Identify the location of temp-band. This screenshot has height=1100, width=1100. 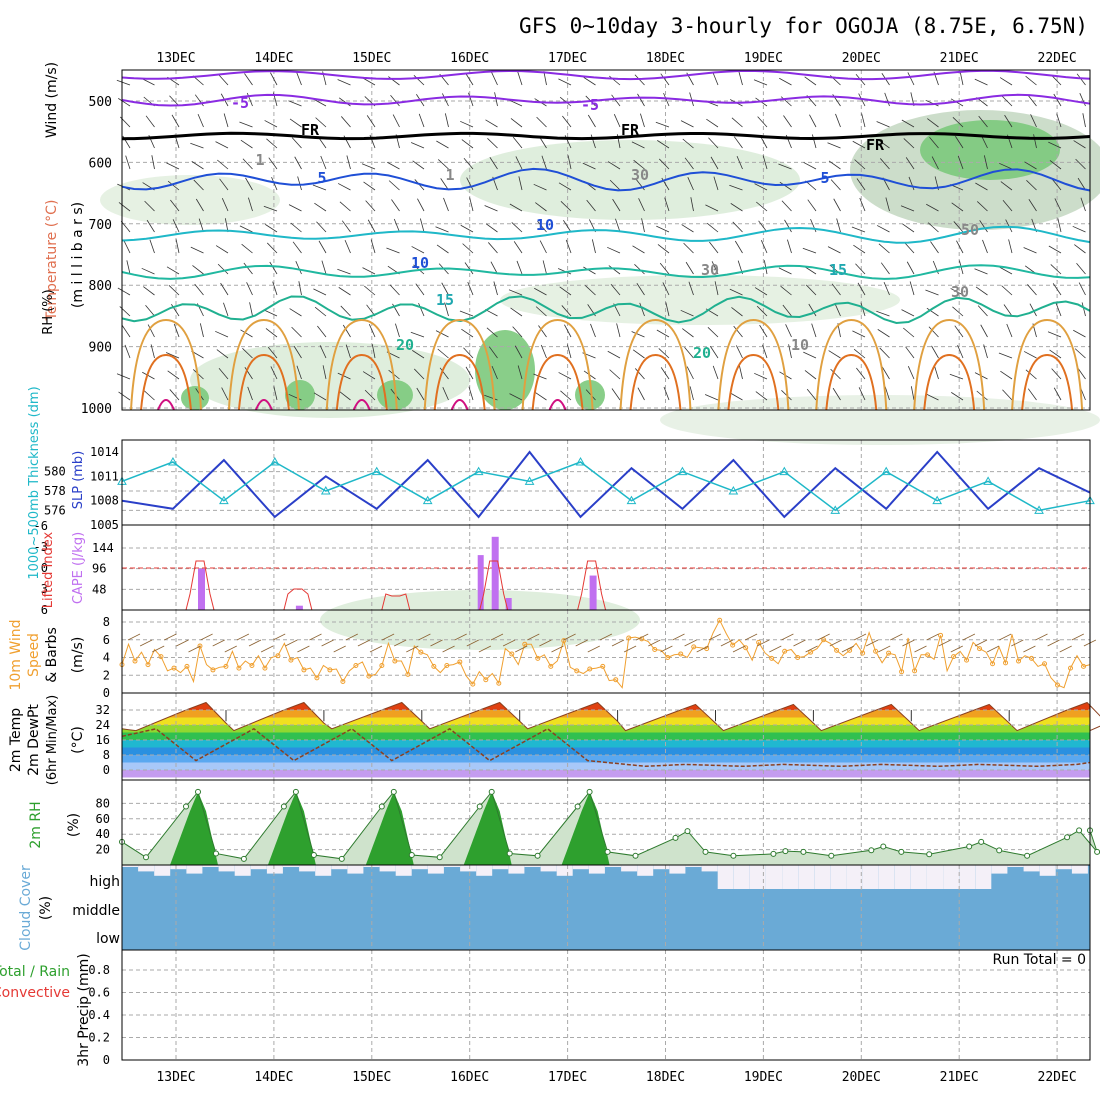
(606, 759).